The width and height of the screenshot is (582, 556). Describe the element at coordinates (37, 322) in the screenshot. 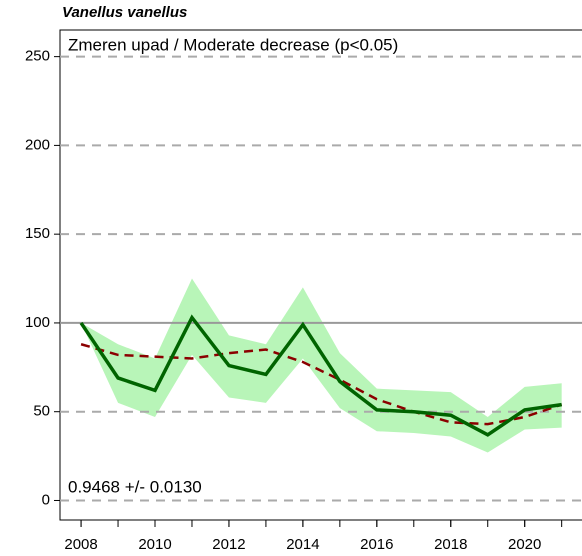

I see `y-tick-label: 100` at that location.